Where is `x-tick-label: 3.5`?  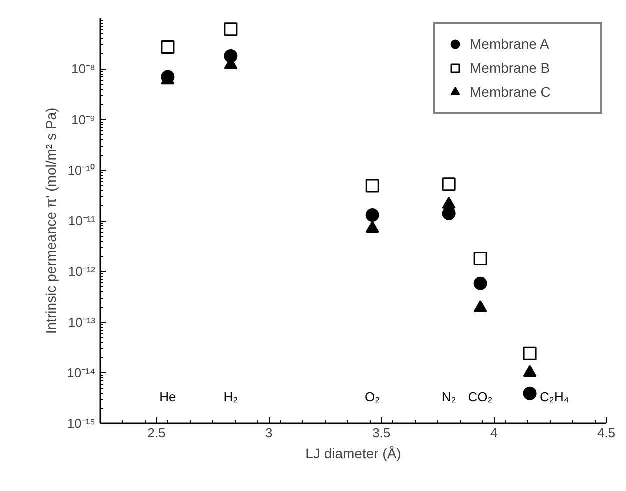
x-tick-label: 3.5 is located at coordinates (381, 433).